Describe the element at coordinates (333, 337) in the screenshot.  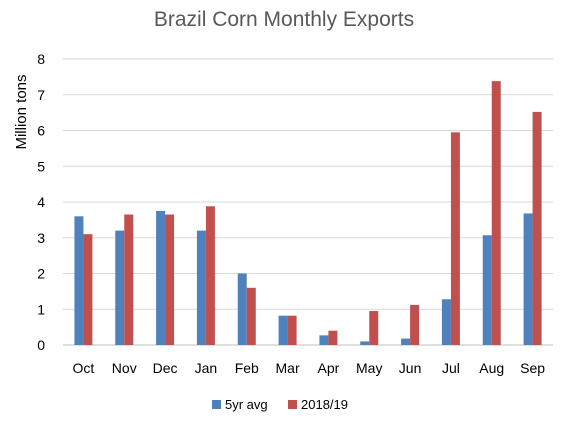
I see `bar-2018-19-apr` at that location.